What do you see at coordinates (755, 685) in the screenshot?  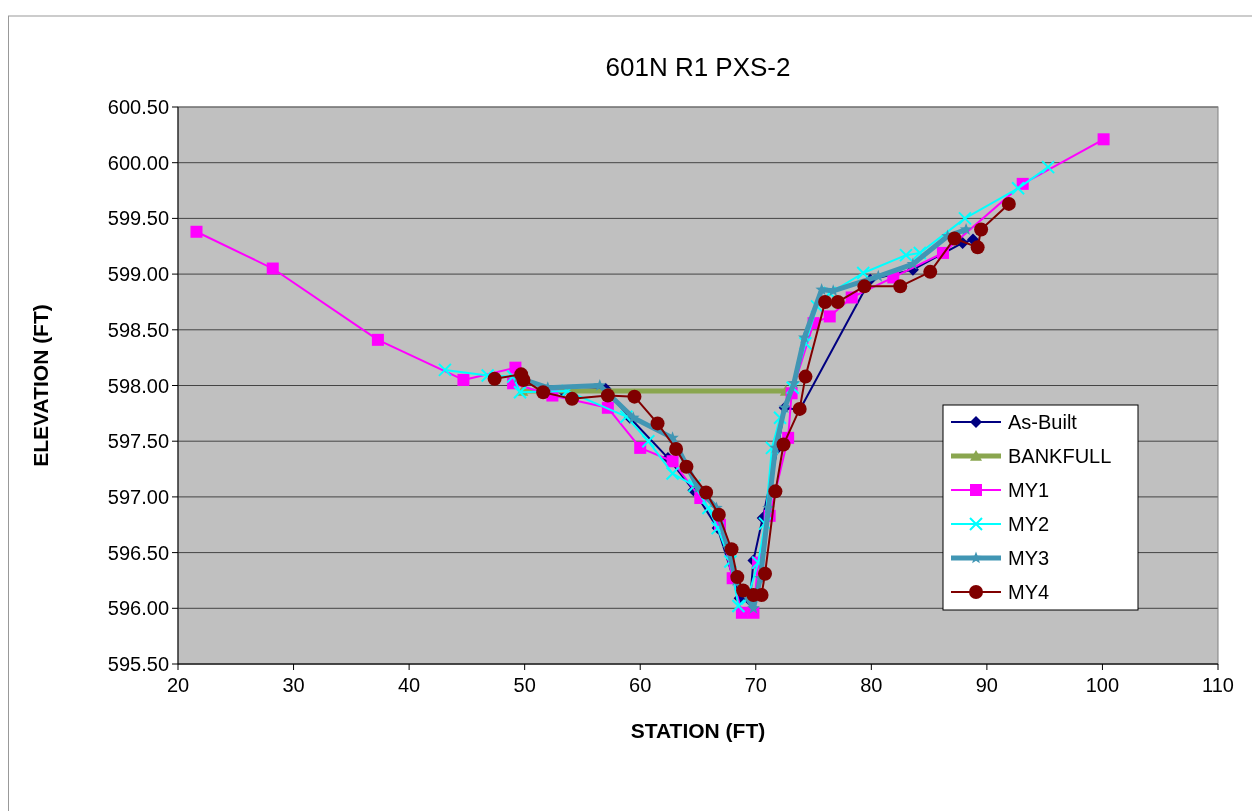 I see `x-tick-label: 70` at bounding box center [755, 685].